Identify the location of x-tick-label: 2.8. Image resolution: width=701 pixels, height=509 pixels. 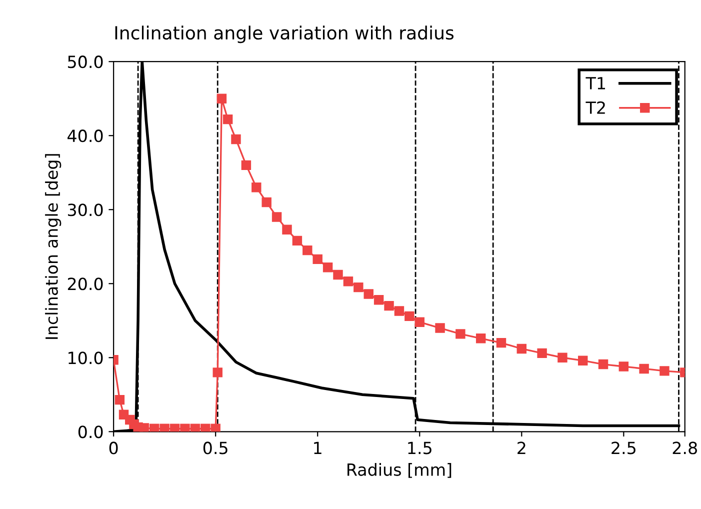
(684, 448).